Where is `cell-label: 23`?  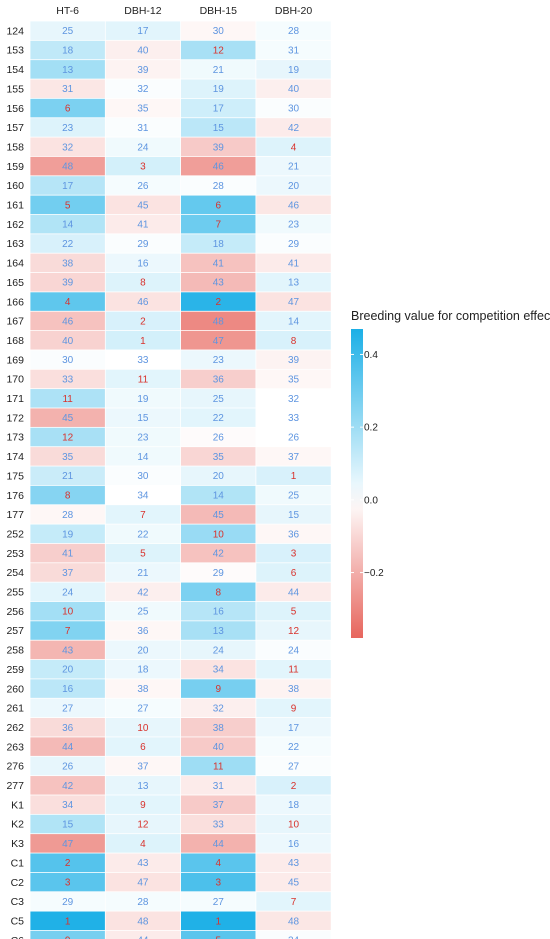
cell-label: 23 is located at coordinates (143, 438).